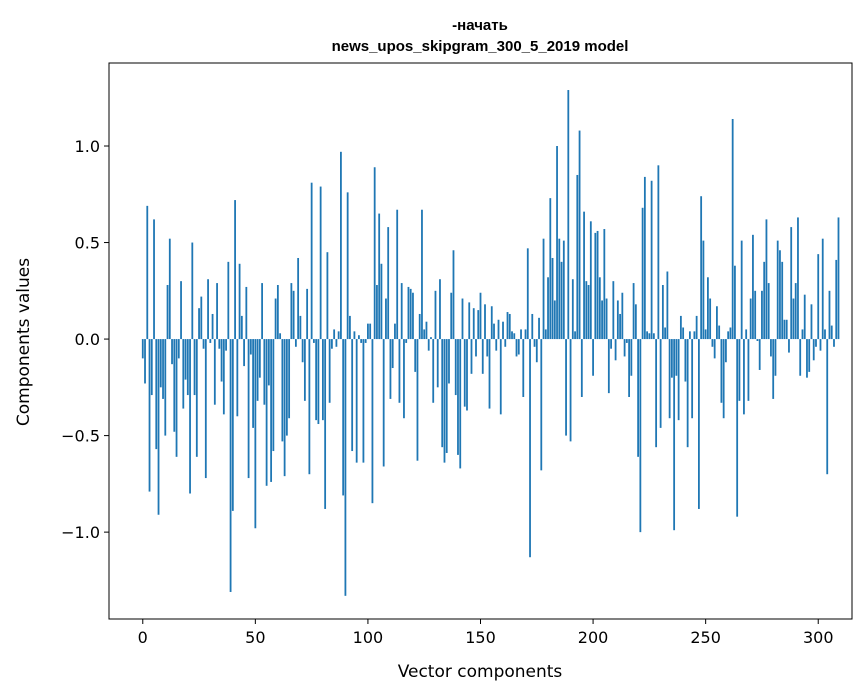  What do you see at coordinates (480, 46) in the screenshot?
I see `chart-title-line2: news_upos_skipgram_300_5_2019 model` at bounding box center [480, 46].